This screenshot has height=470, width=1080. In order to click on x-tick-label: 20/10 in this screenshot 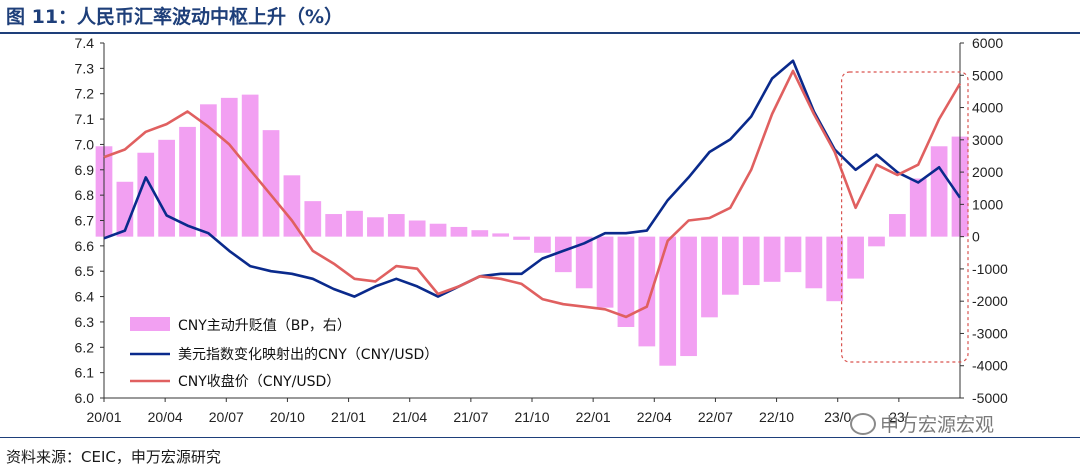, I will do `click(287, 417)`.